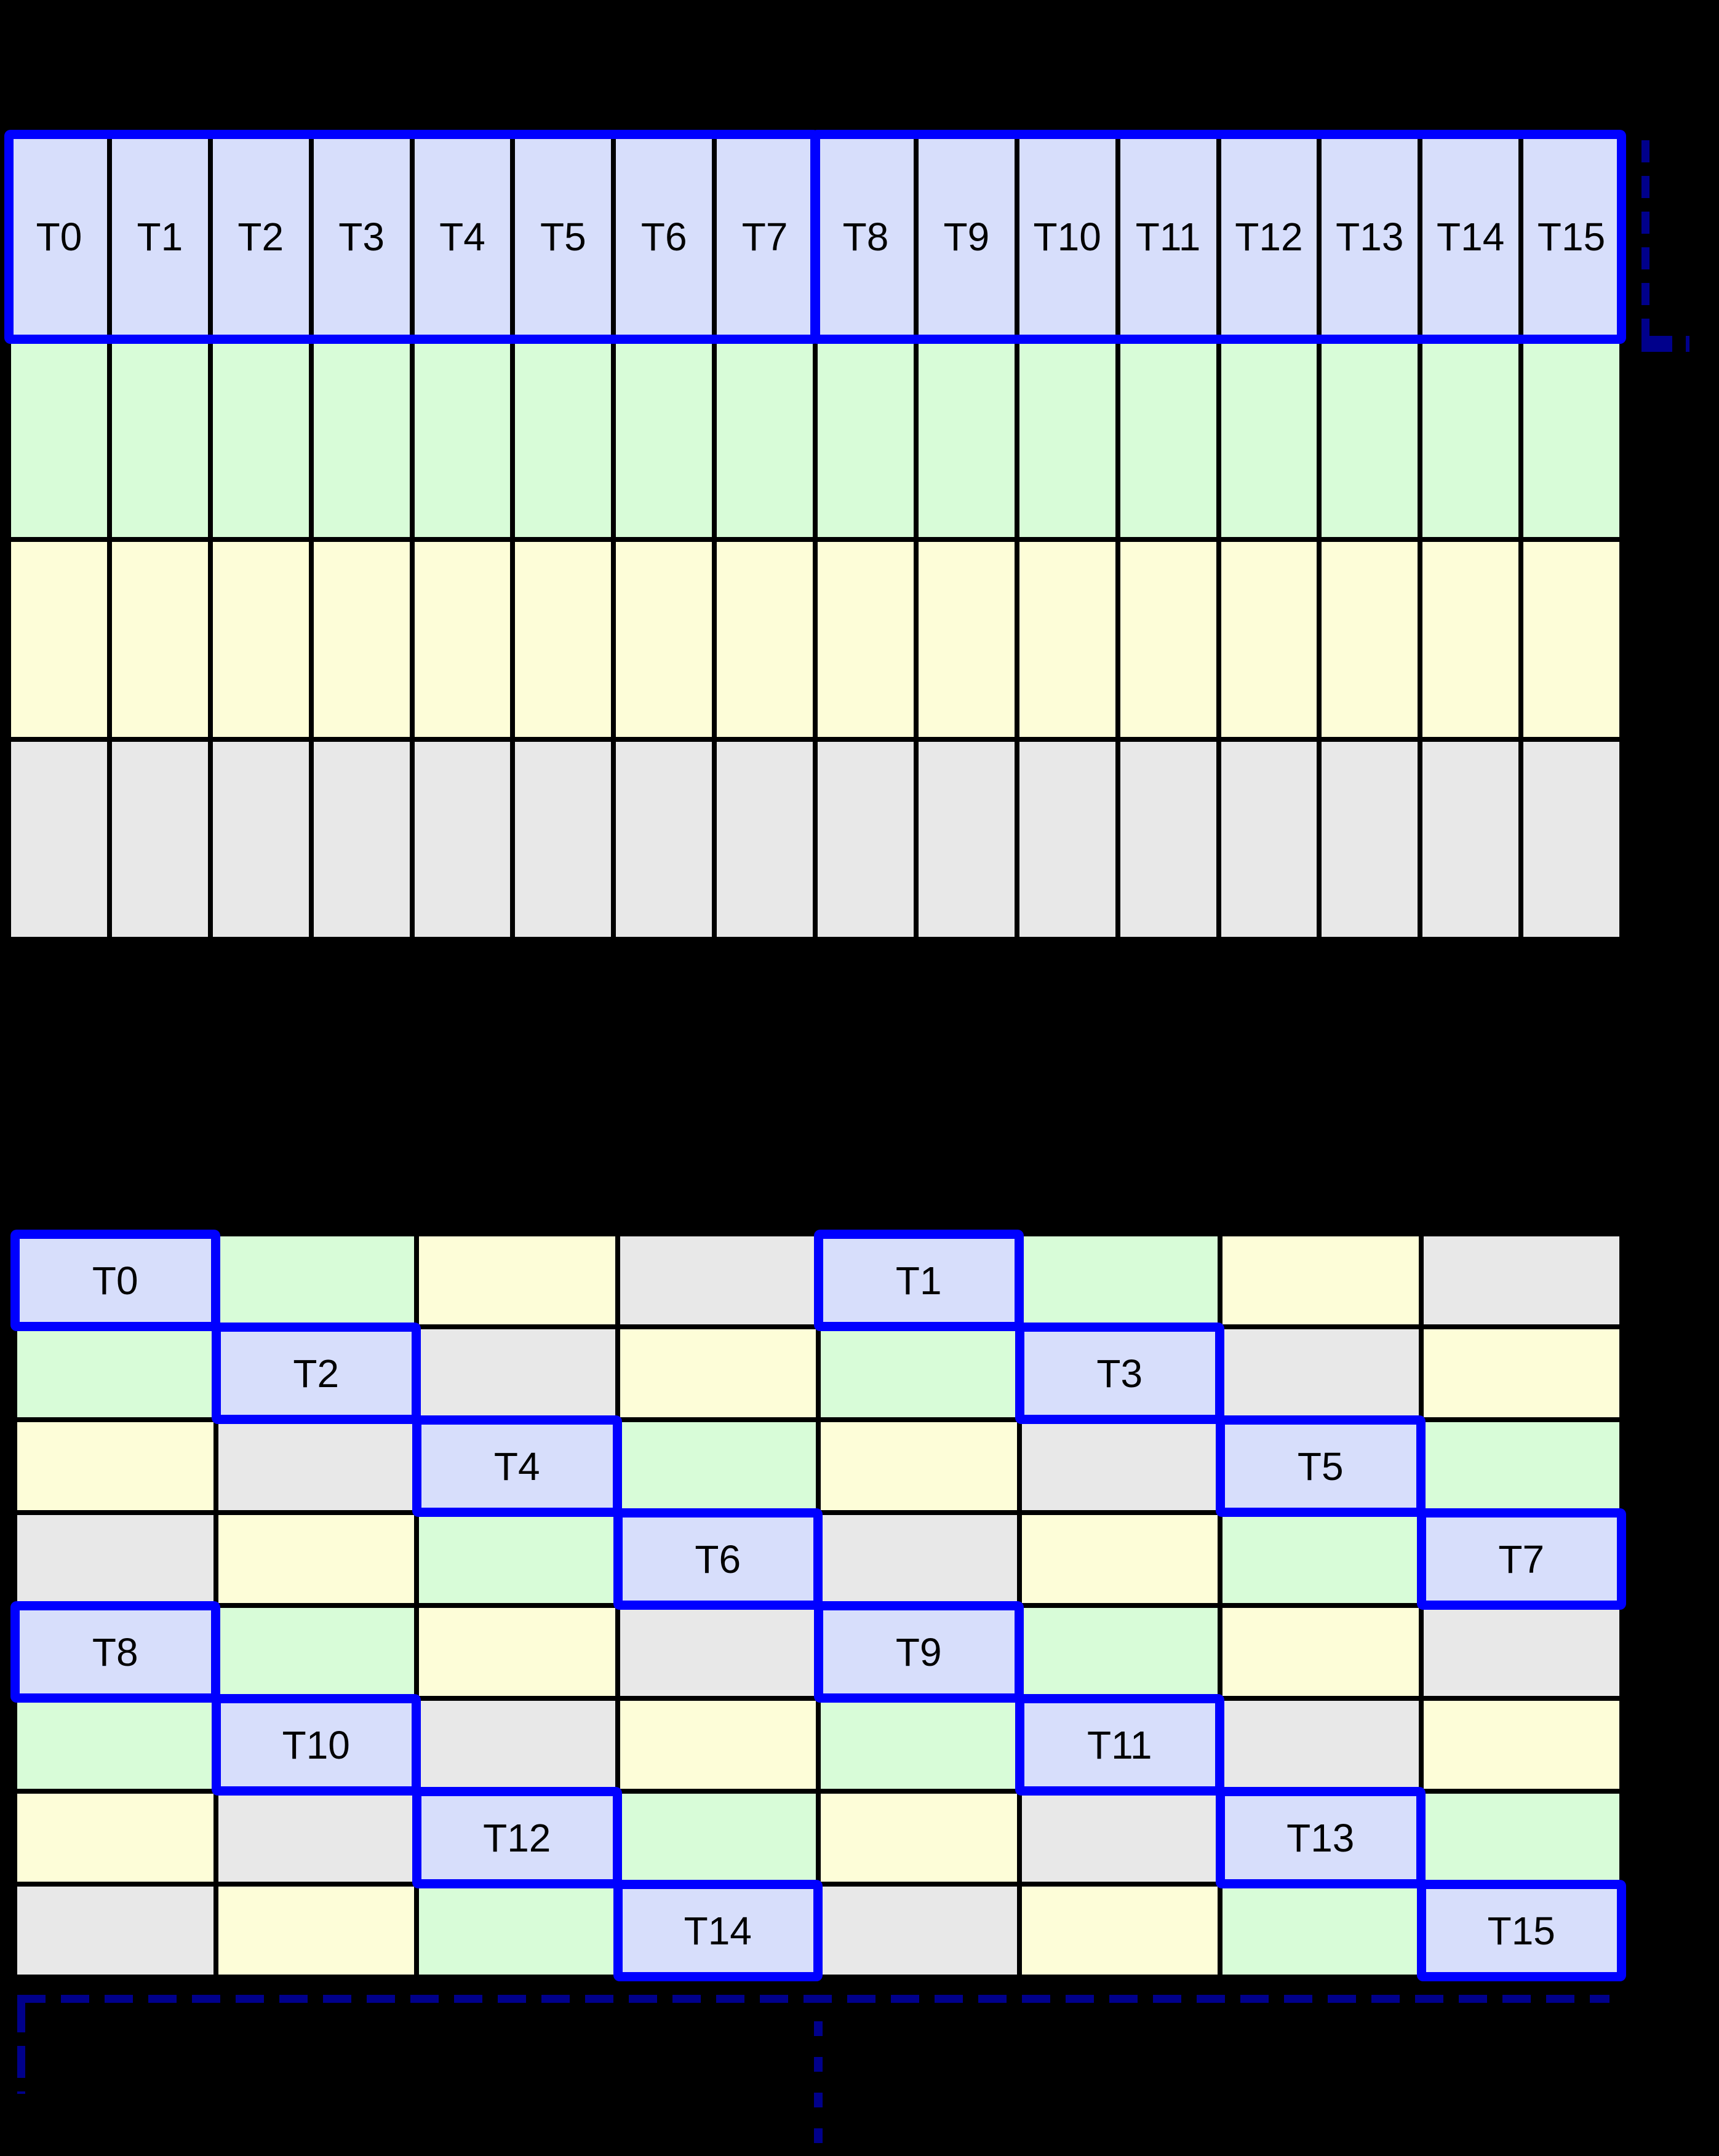 This screenshot has width=1719, height=2156. Describe the element at coordinates (260, 237) in the screenshot. I see `thread-cell: T2` at that location.